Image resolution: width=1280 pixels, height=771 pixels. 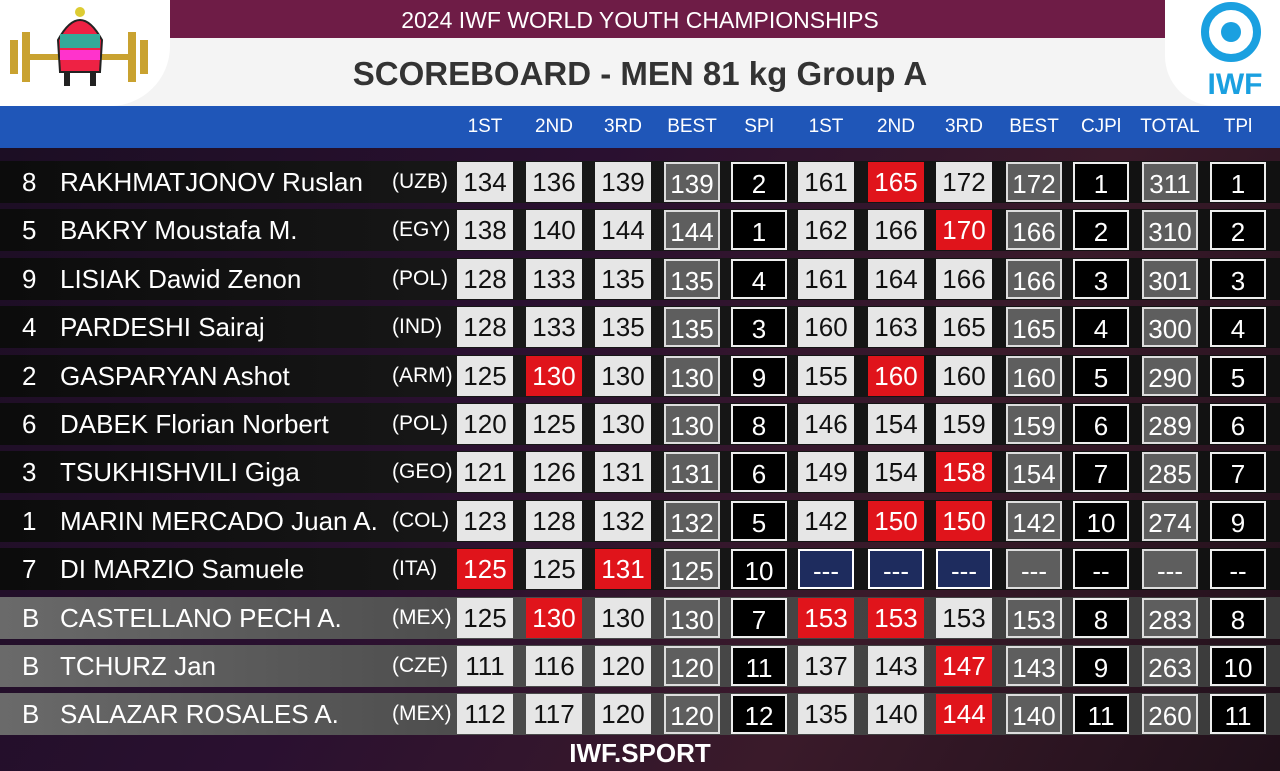 What do you see at coordinates (1170, 375) in the screenshot?
I see `best-cell: 290` at bounding box center [1170, 375].